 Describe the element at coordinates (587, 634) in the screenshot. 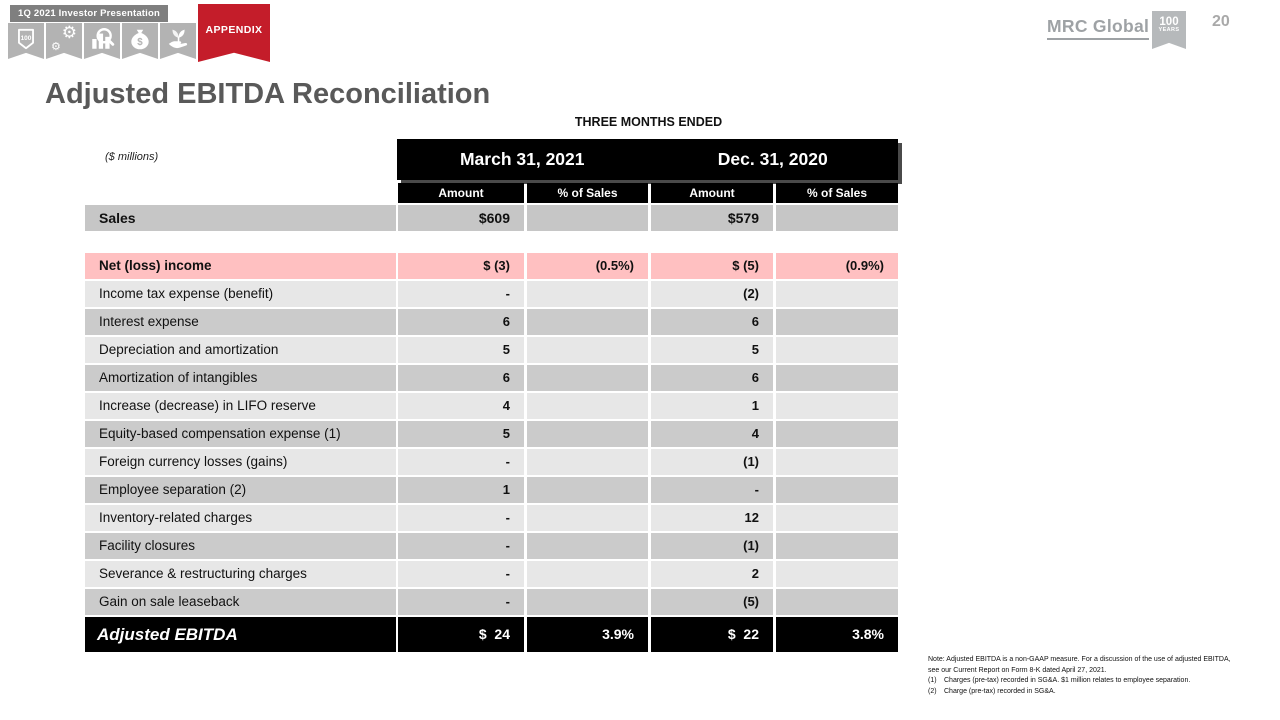

I see `pct-cell: 3.9%` at that location.